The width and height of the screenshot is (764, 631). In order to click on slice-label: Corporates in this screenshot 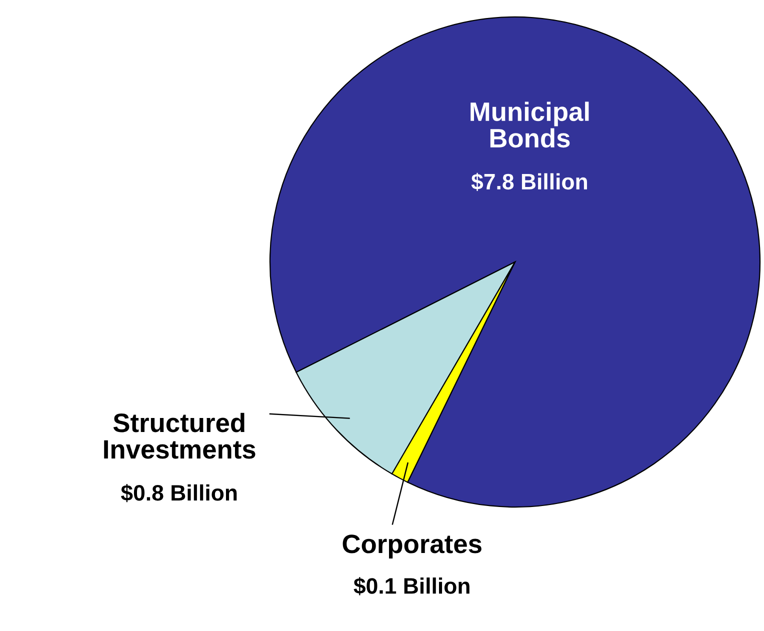, I will do `click(412, 546)`.